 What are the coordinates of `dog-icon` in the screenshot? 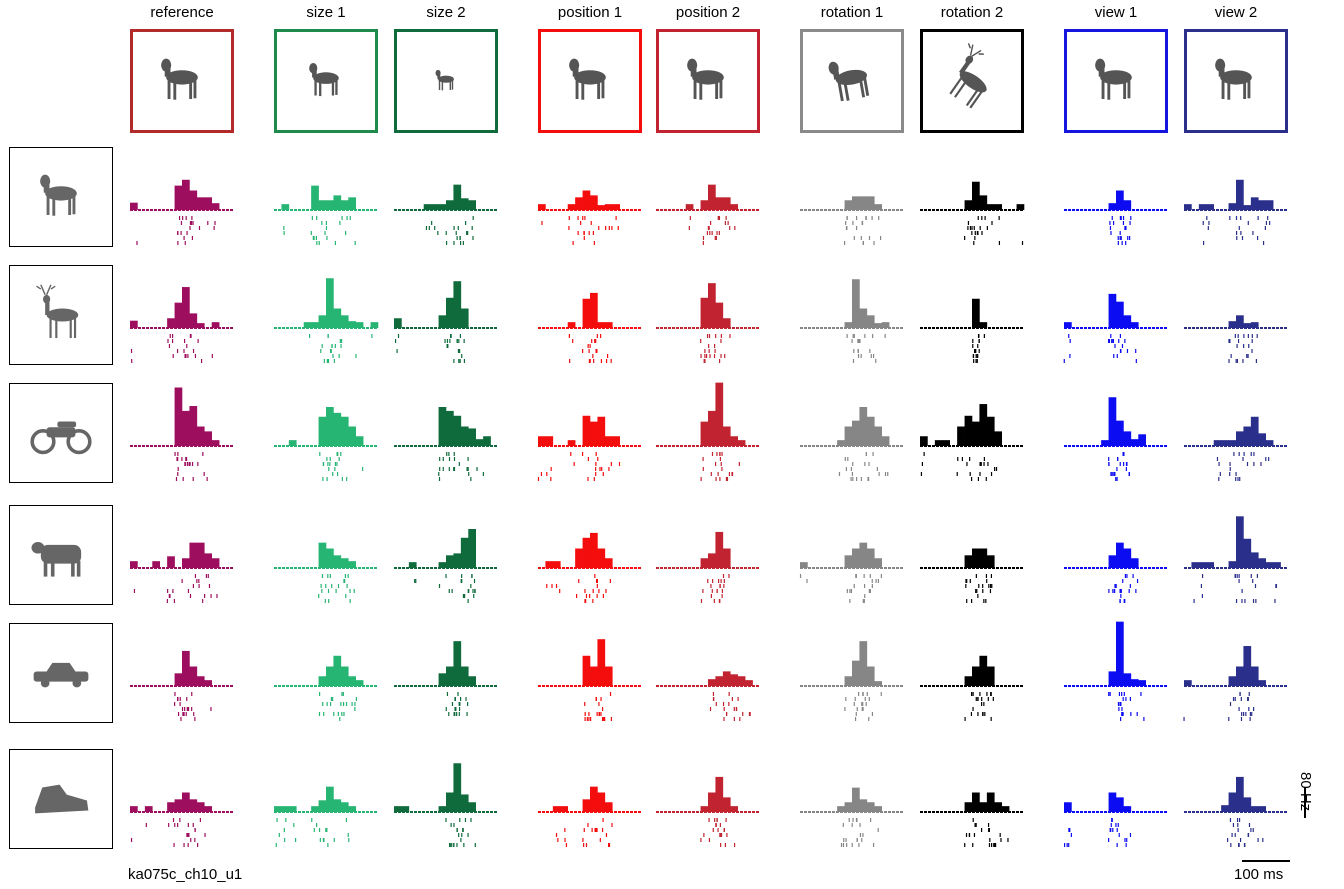 It's located at (705, 79).